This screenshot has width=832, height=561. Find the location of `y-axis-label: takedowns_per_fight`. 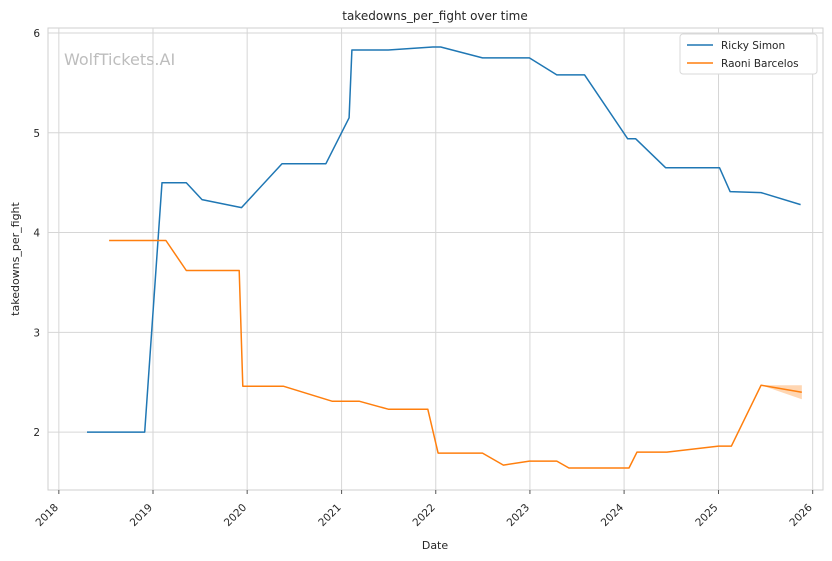

y-axis-label: takedowns_per_fight is located at coordinates (15, 258).